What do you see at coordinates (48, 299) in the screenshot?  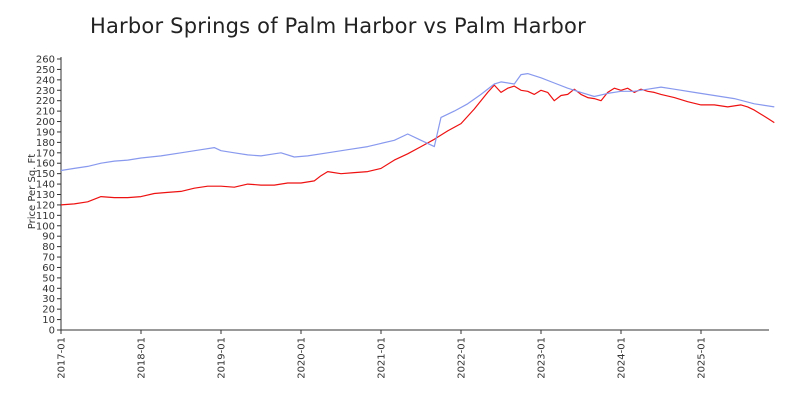 I see `y-tick-label: 30` at bounding box center [48, 299].